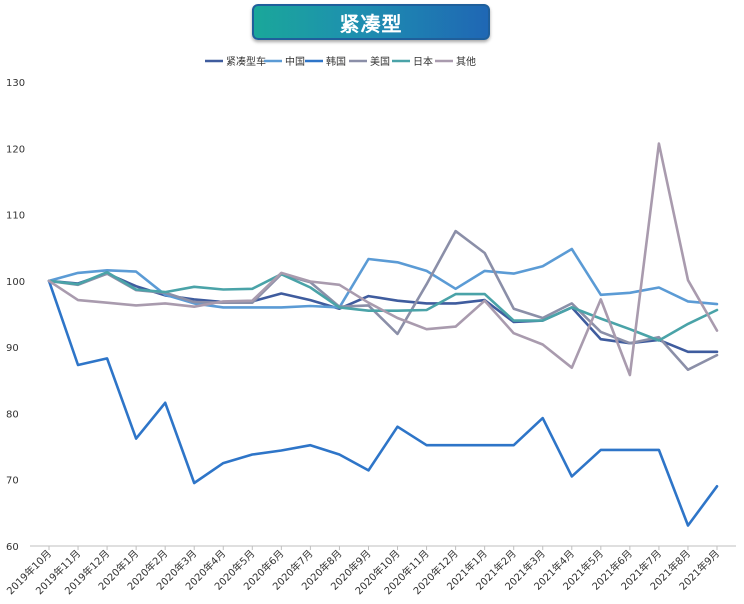 The height and width of the screenshot is (604, 744). I want to click on legend-label: 美国, so click(380, 61).